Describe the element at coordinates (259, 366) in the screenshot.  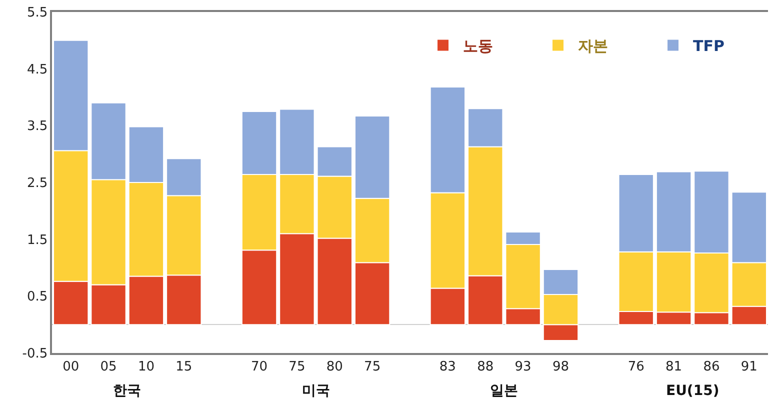
I see `x-tick-label: 70` at that location.